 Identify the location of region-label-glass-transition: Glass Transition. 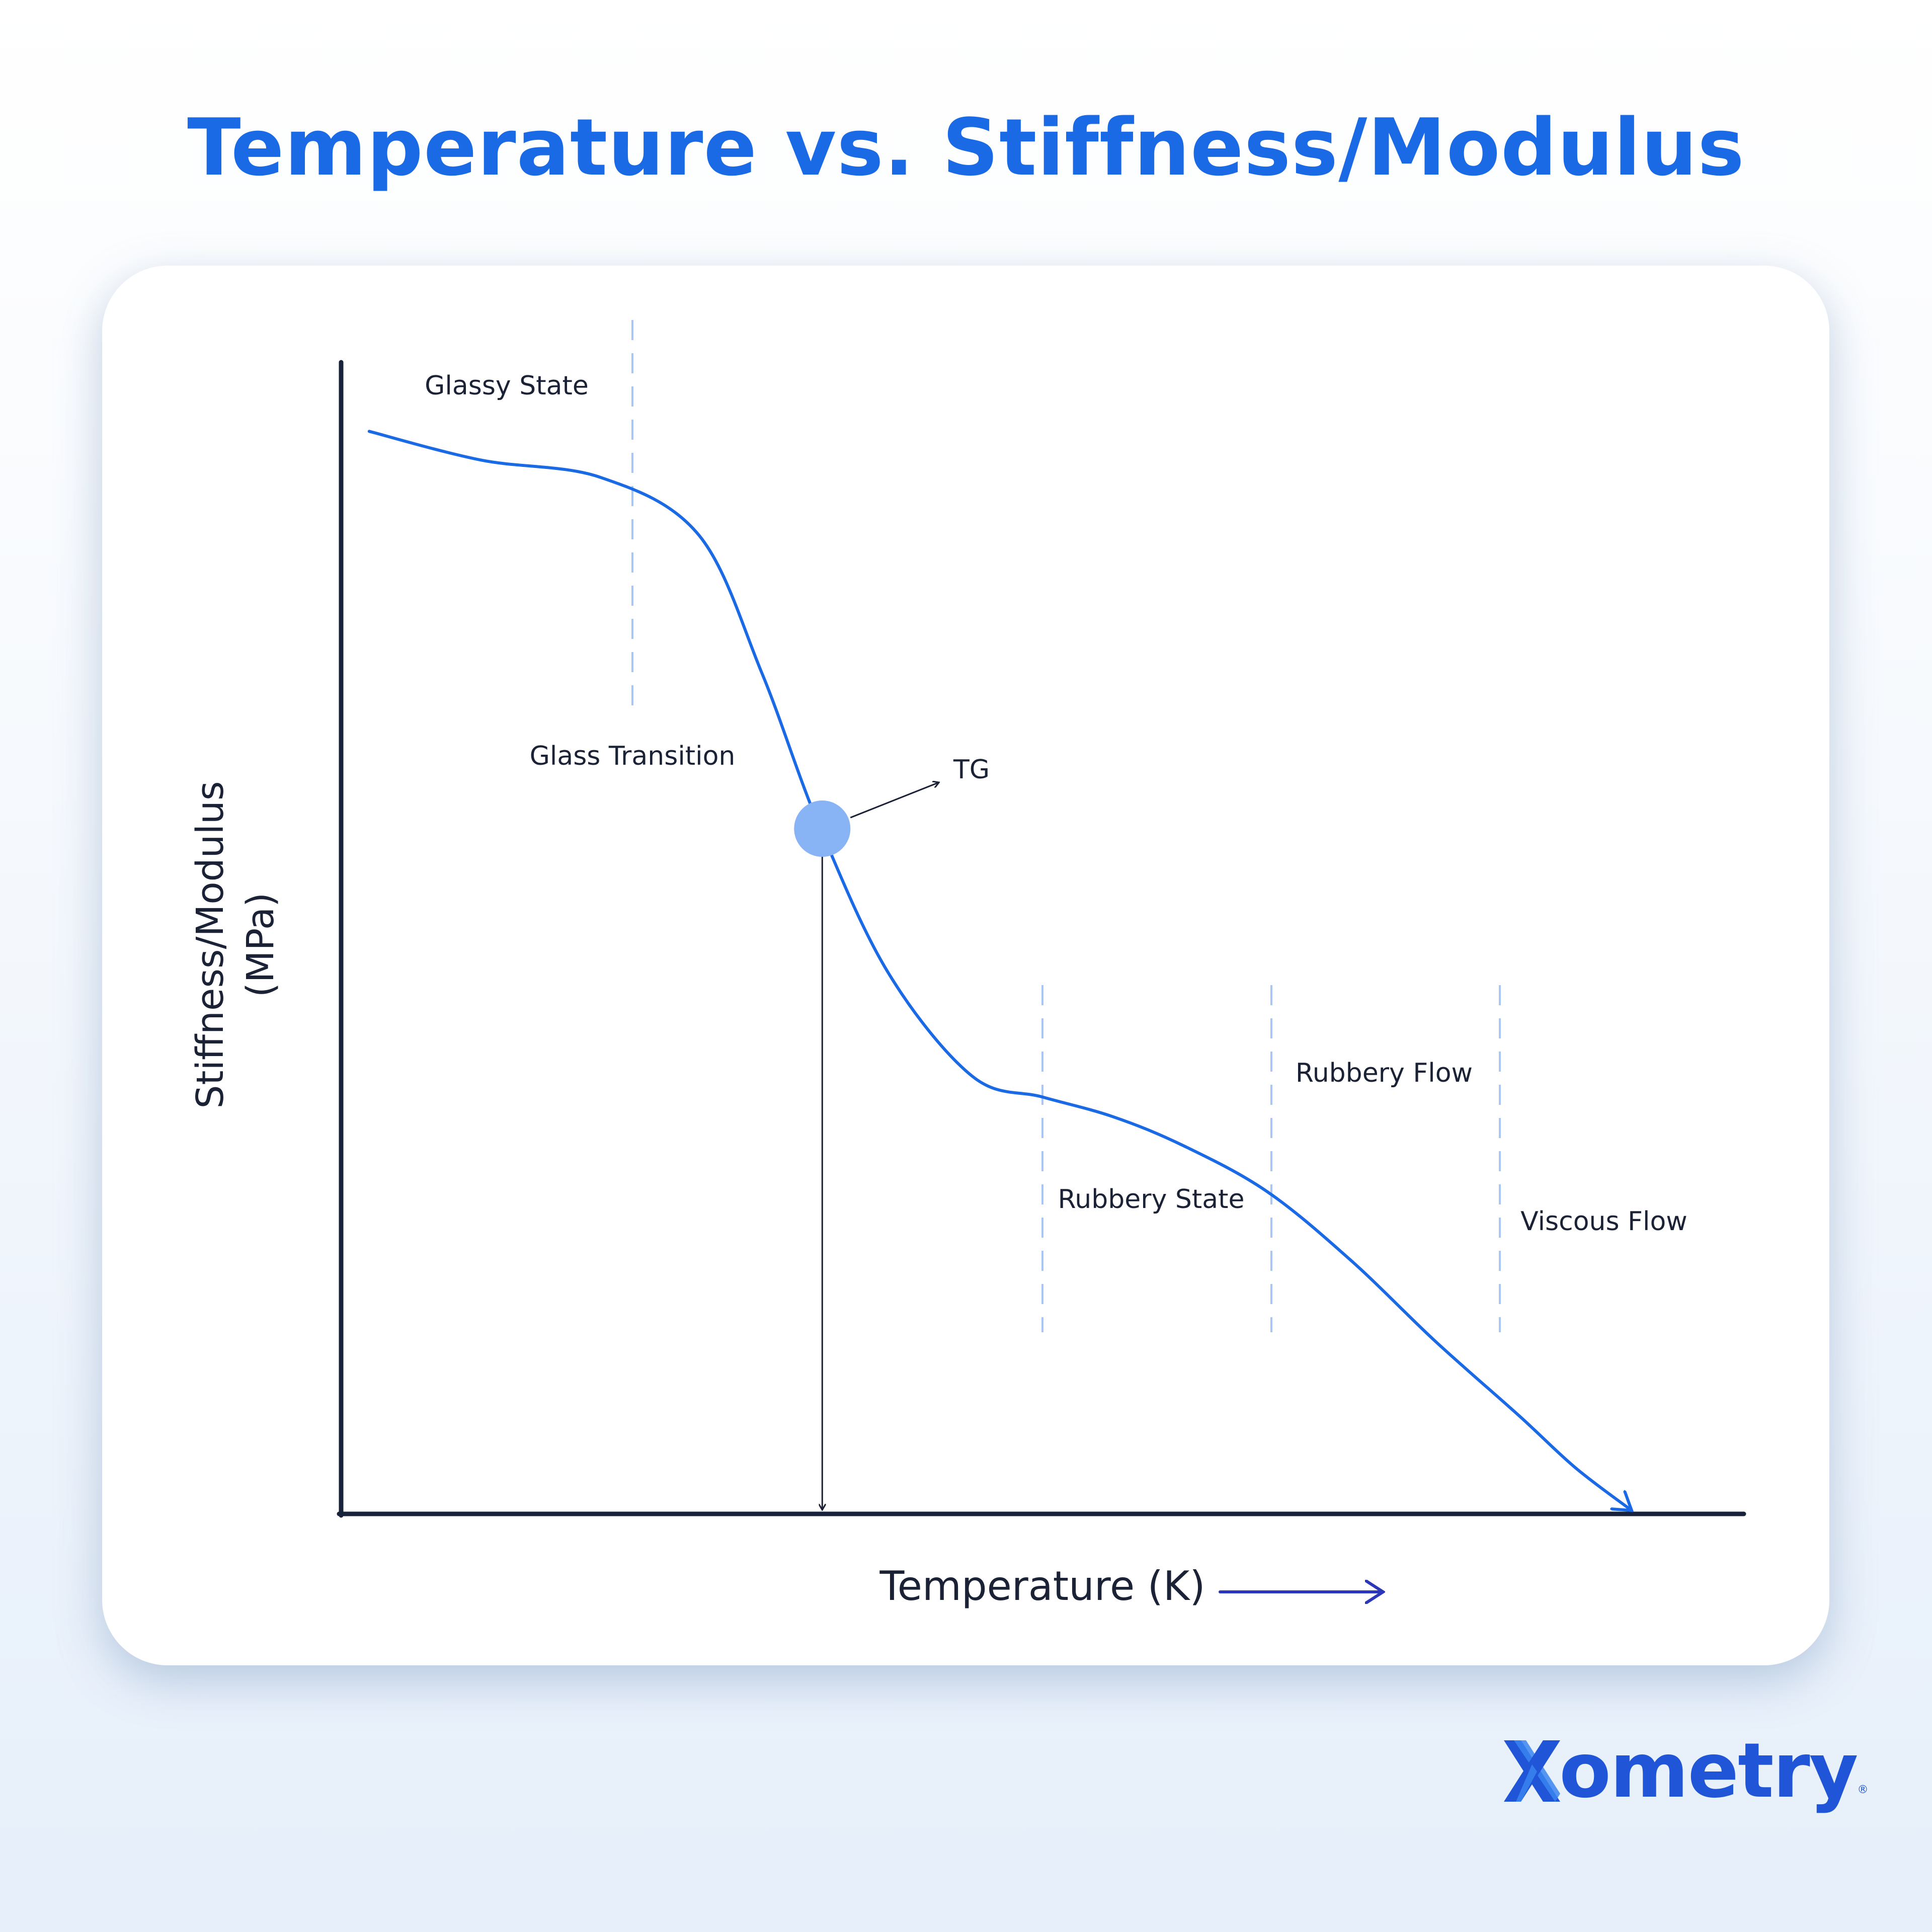
(633, 756).